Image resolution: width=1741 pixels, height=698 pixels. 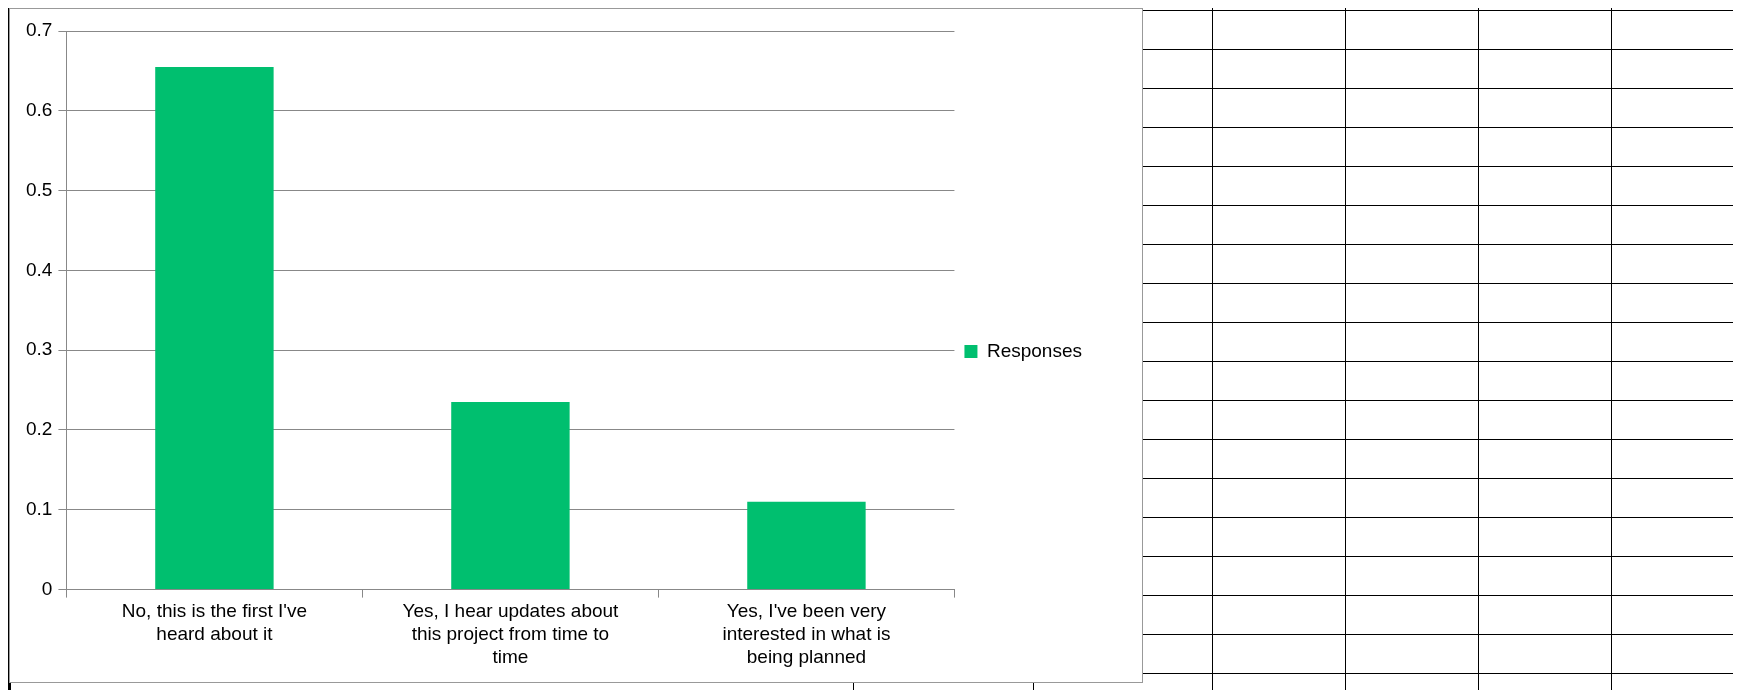 I want to click on y-tick-label: 0.1, so click(x=39, y=509).